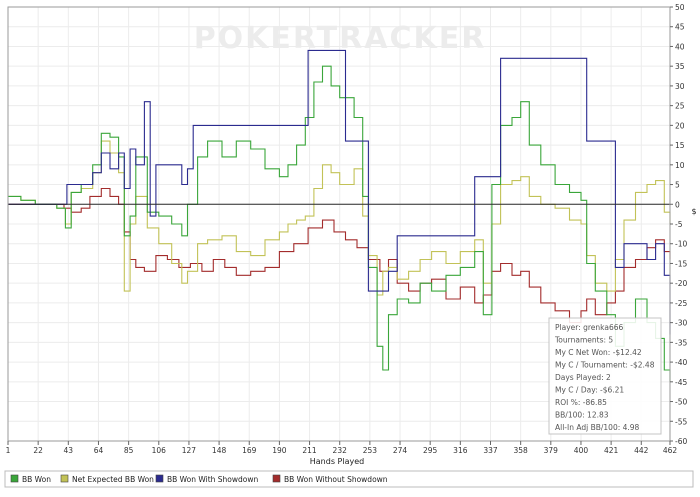 The image size is (700, 497). I want to click on x-tick-label-253: 253, so click(370, 450).